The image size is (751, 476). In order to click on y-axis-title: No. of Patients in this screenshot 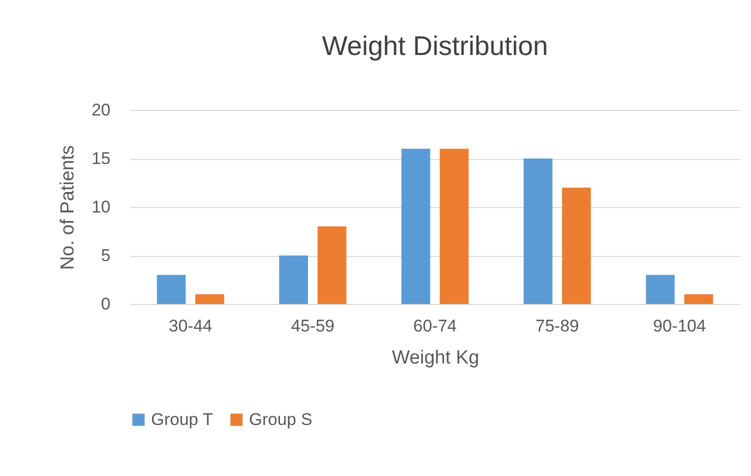, I will do `click(68, 207)`.